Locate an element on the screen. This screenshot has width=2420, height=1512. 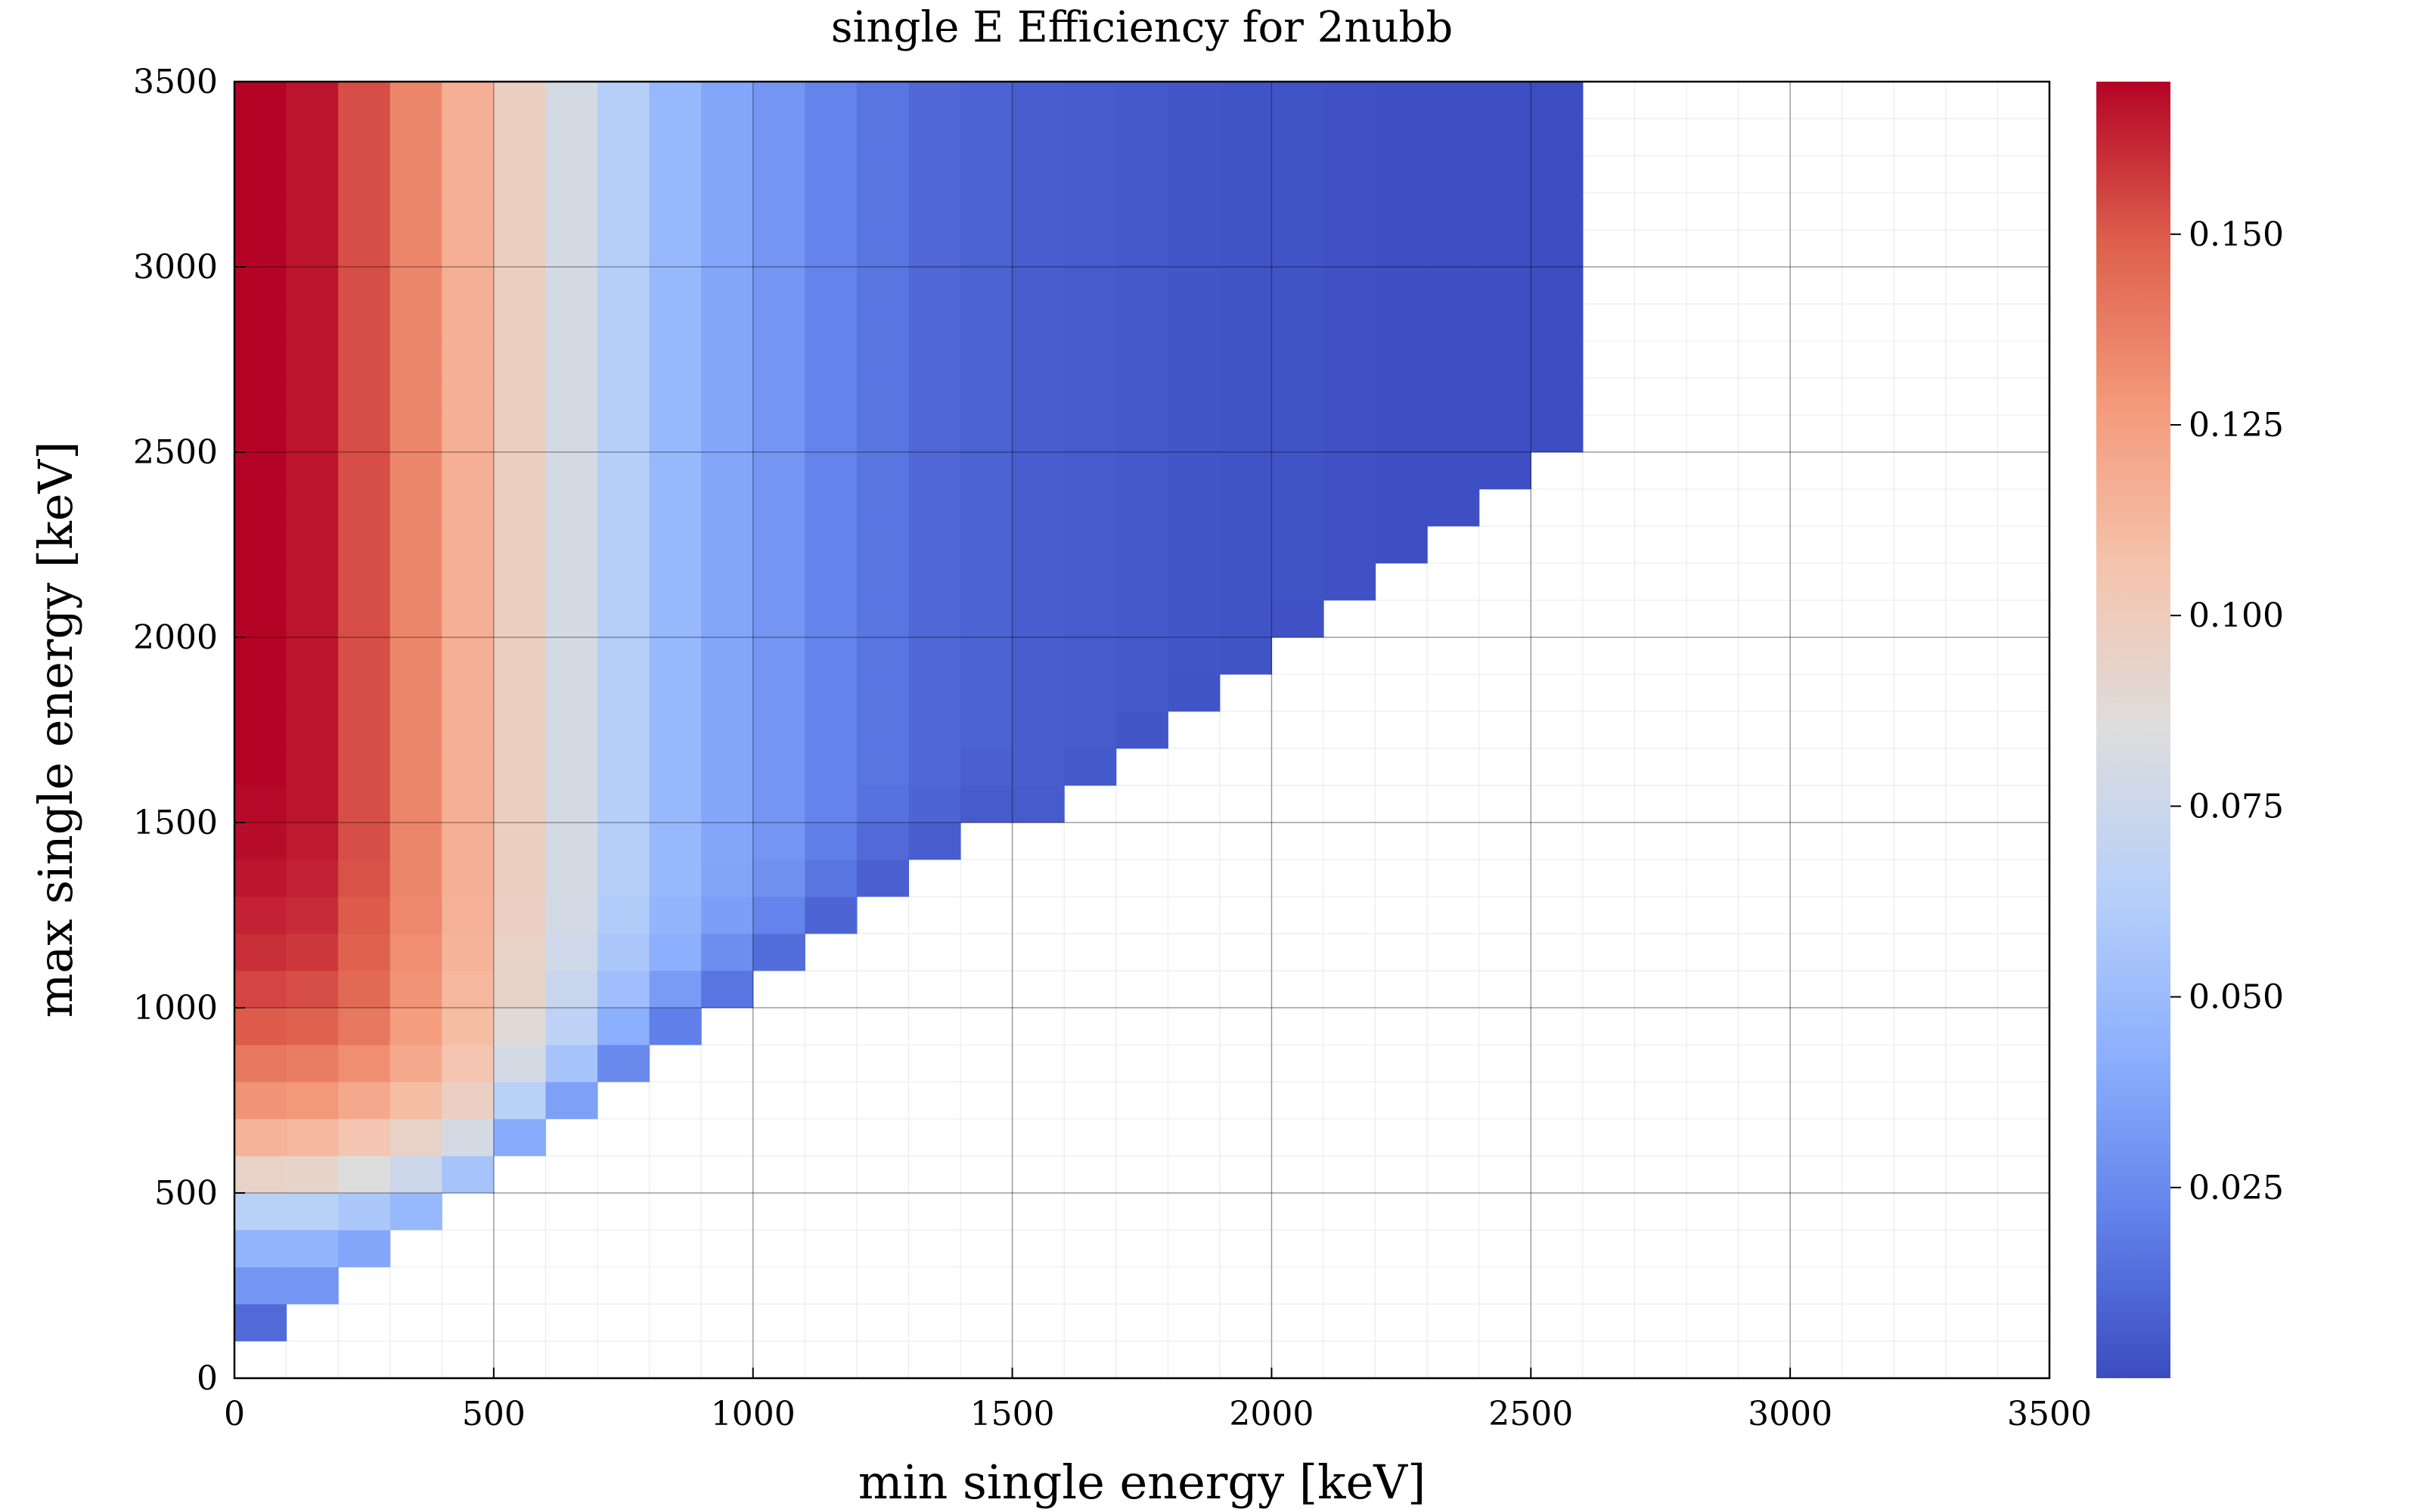
x-axis-ticks: 0 500 1000 1500 2000 2500 3000 3500 is located at coordinates (1158, 1400).